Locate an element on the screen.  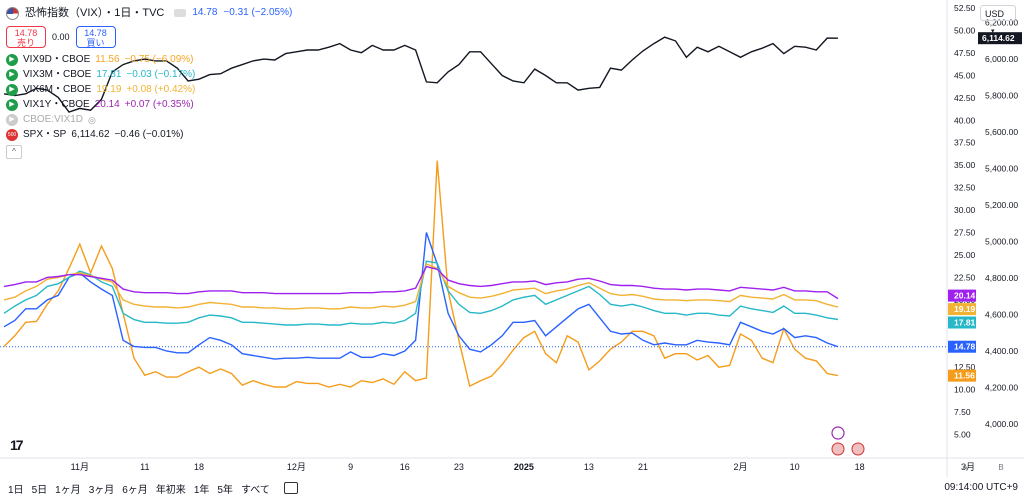
series-change: −0.03 (−0.17%) is located at coordinates (161, 74).